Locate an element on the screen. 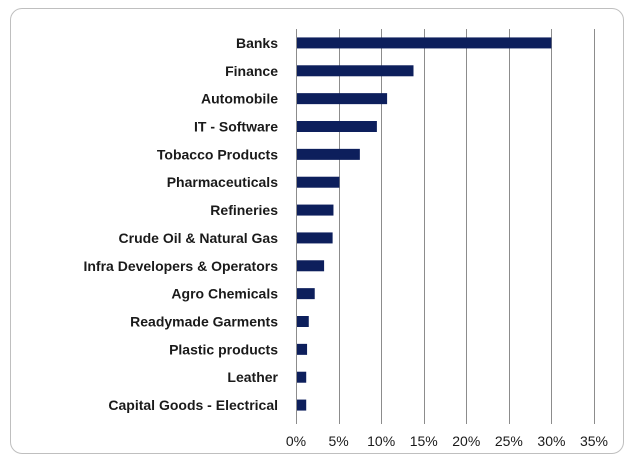  category-label: IT - Software is located at coordinates (236, 127).